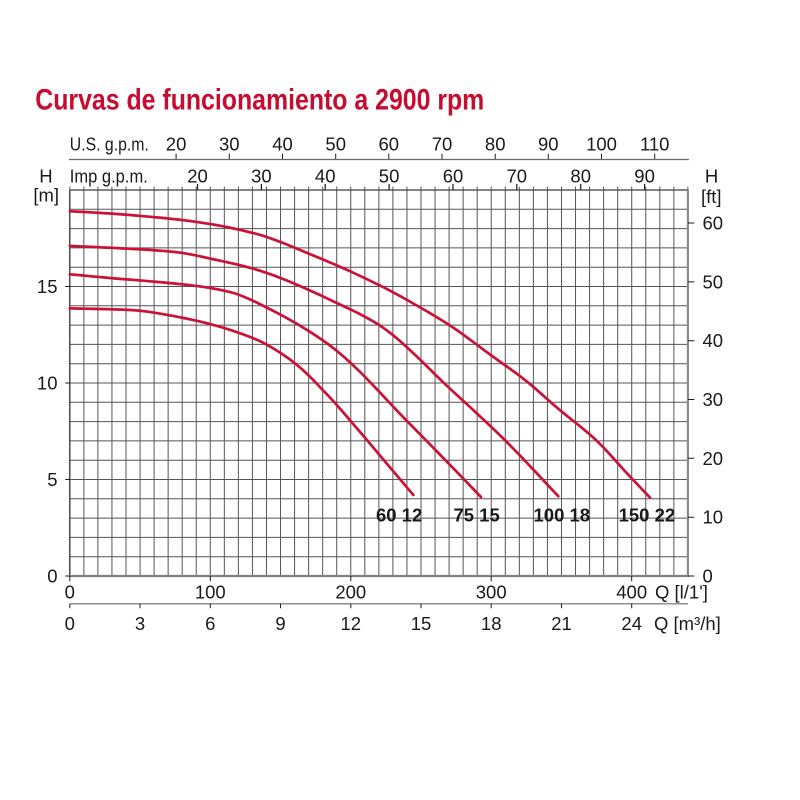  What do you see at coordinates (46, 195) in the screenshot?
I see `svg-text: [m]` at bounding box center [46, 195].